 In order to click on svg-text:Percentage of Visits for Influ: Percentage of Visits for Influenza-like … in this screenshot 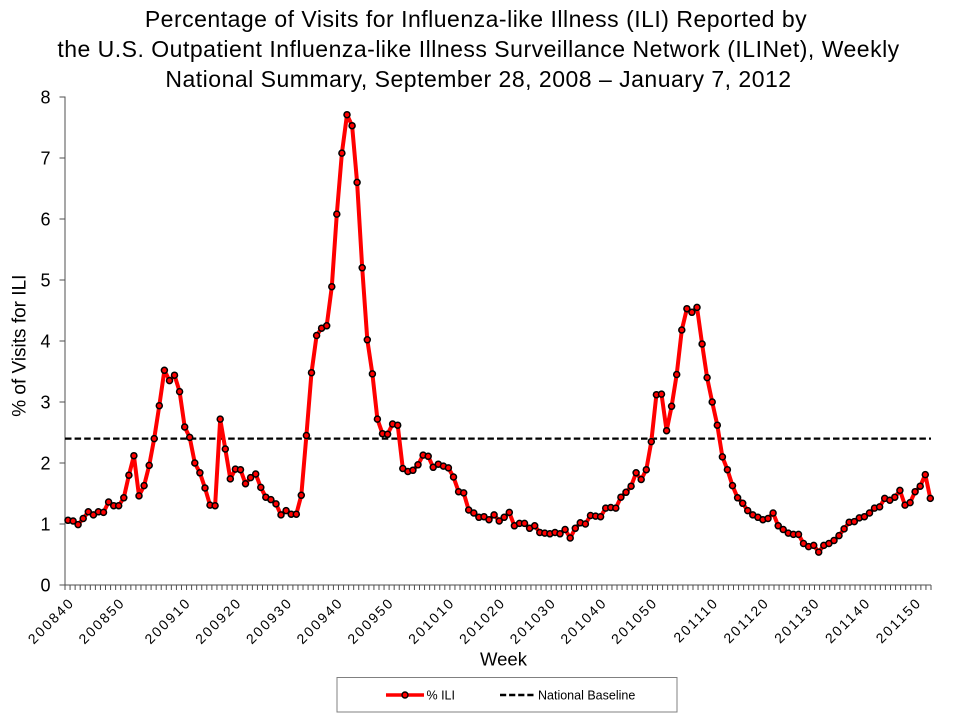, I will do `click(476, 19)`.